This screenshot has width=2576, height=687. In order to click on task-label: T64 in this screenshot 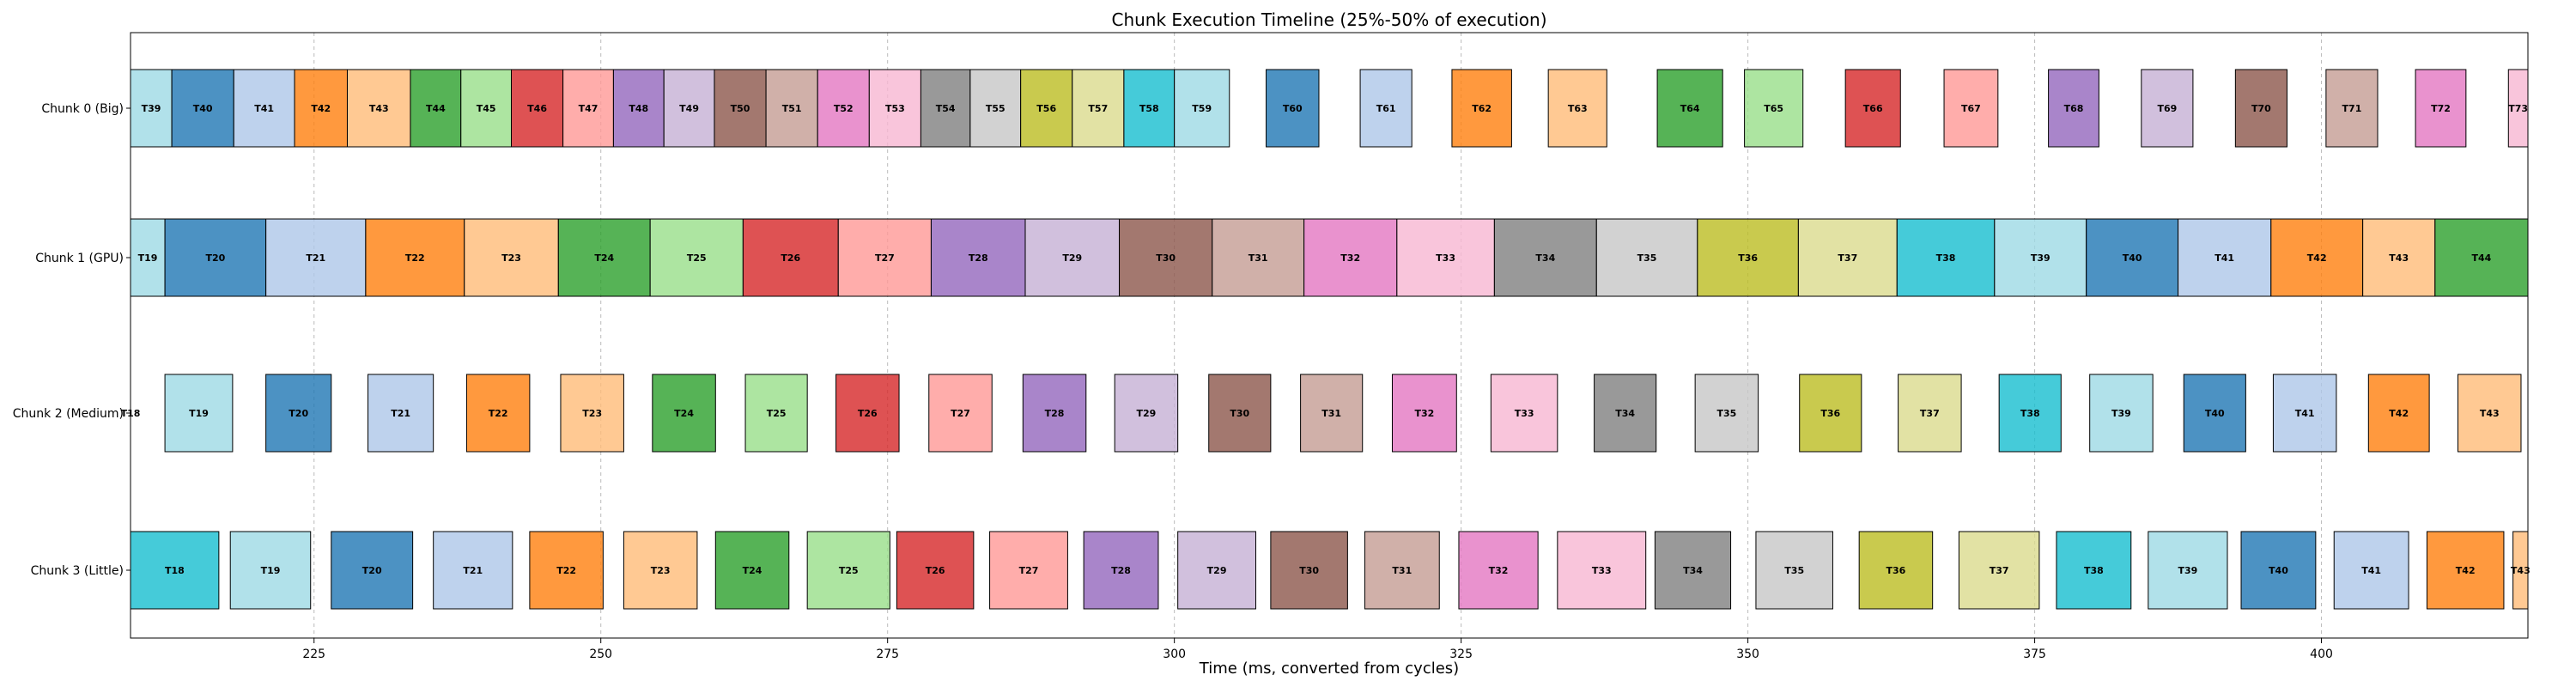, I will do `click(1690, 108)`.